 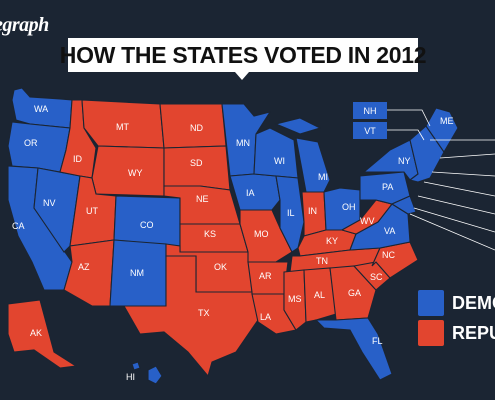 I want to click on state-SD, so click(x=197, y=168).